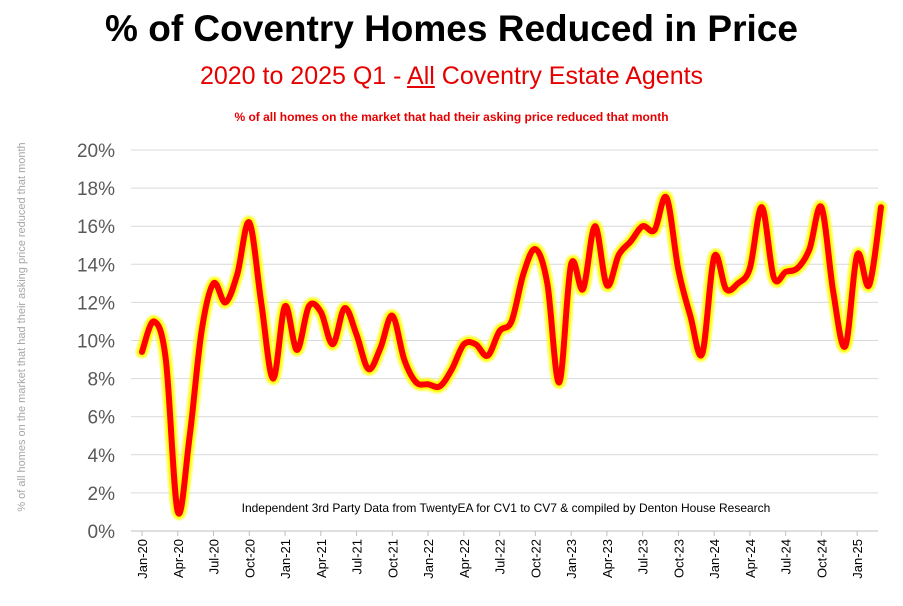 Image resolution: width=903 pixels, height=606 pixels. Describe the element at coordinates (96, 151) in the screenshot. I see `y-tick-label: 20%` at that location.